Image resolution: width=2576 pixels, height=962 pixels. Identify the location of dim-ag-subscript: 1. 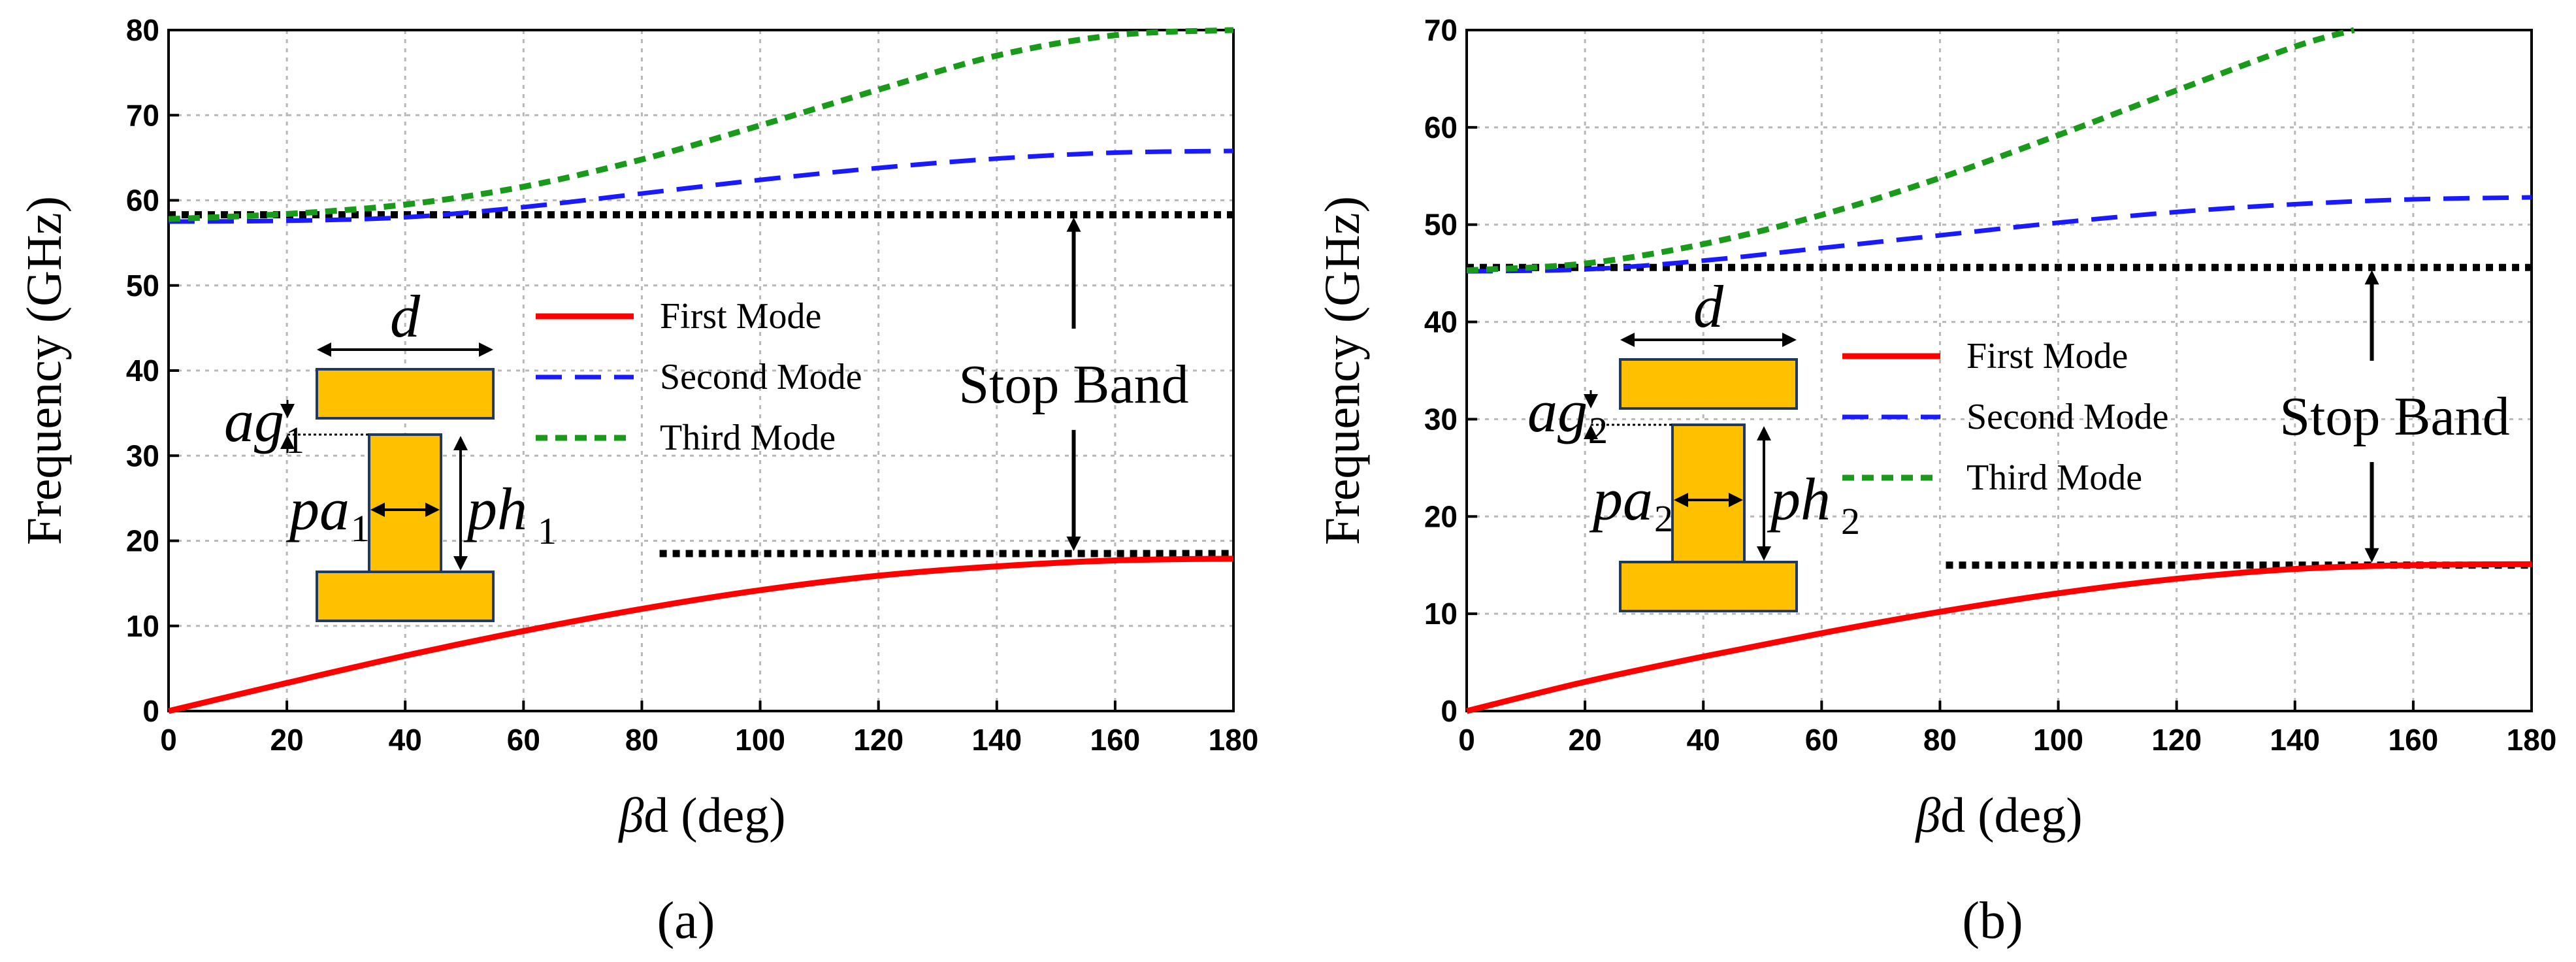
(294, 440).